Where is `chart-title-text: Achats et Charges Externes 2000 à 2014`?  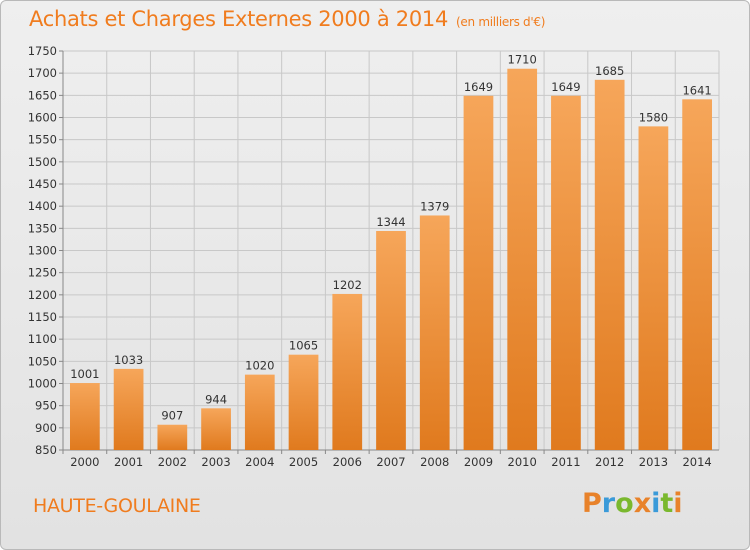 chart-title-text: Achats et Charges Externes 2000 à 2014 is located at coordinates (239, 19).